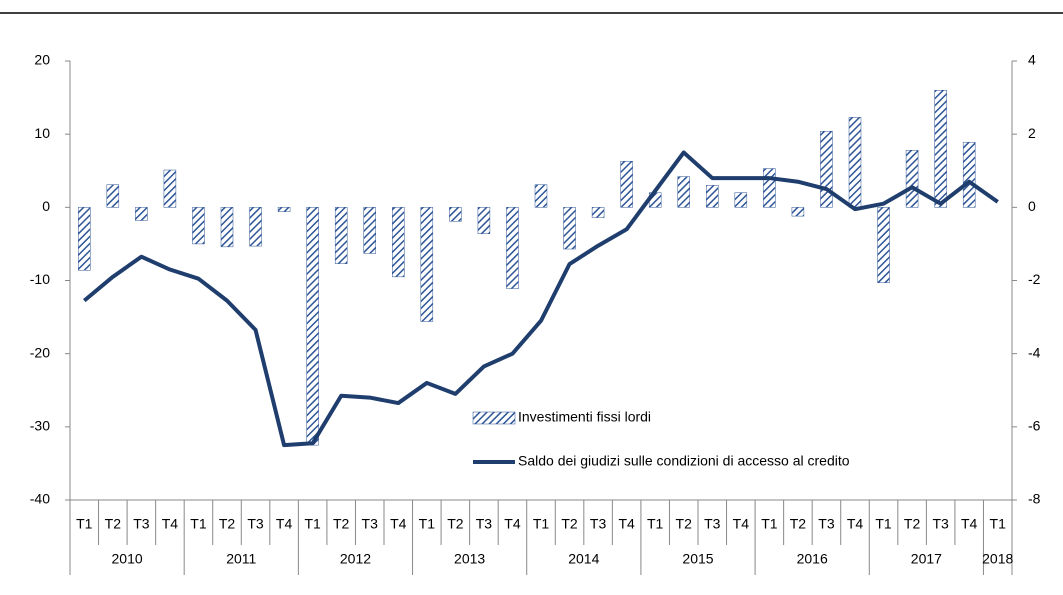 This screenshot has width=1063, height=595. What do you see at coordinates (127, 559) in the screenshot?
I see `year-label: 2010` at bounding box center [127, 559].